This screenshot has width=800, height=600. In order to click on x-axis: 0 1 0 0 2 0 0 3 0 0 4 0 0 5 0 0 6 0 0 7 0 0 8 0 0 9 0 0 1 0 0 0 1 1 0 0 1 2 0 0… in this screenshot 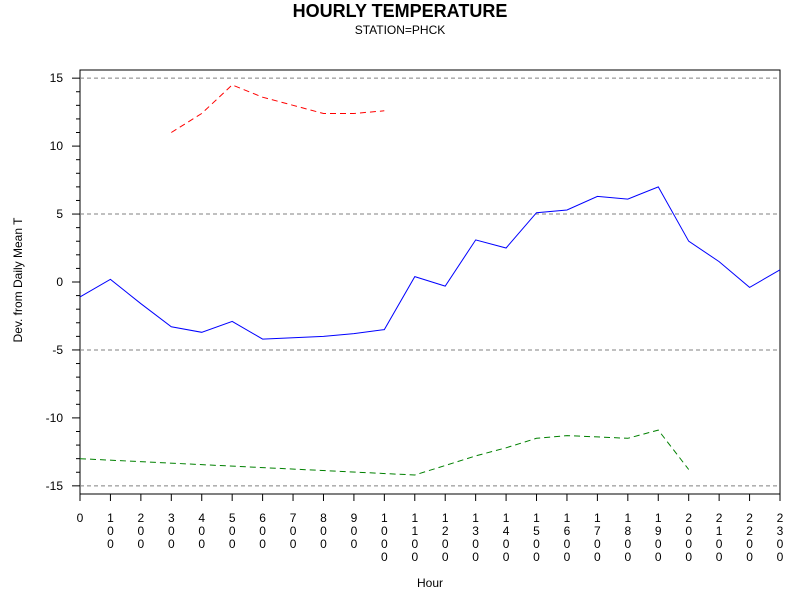, I will do `click(430, 529)`.